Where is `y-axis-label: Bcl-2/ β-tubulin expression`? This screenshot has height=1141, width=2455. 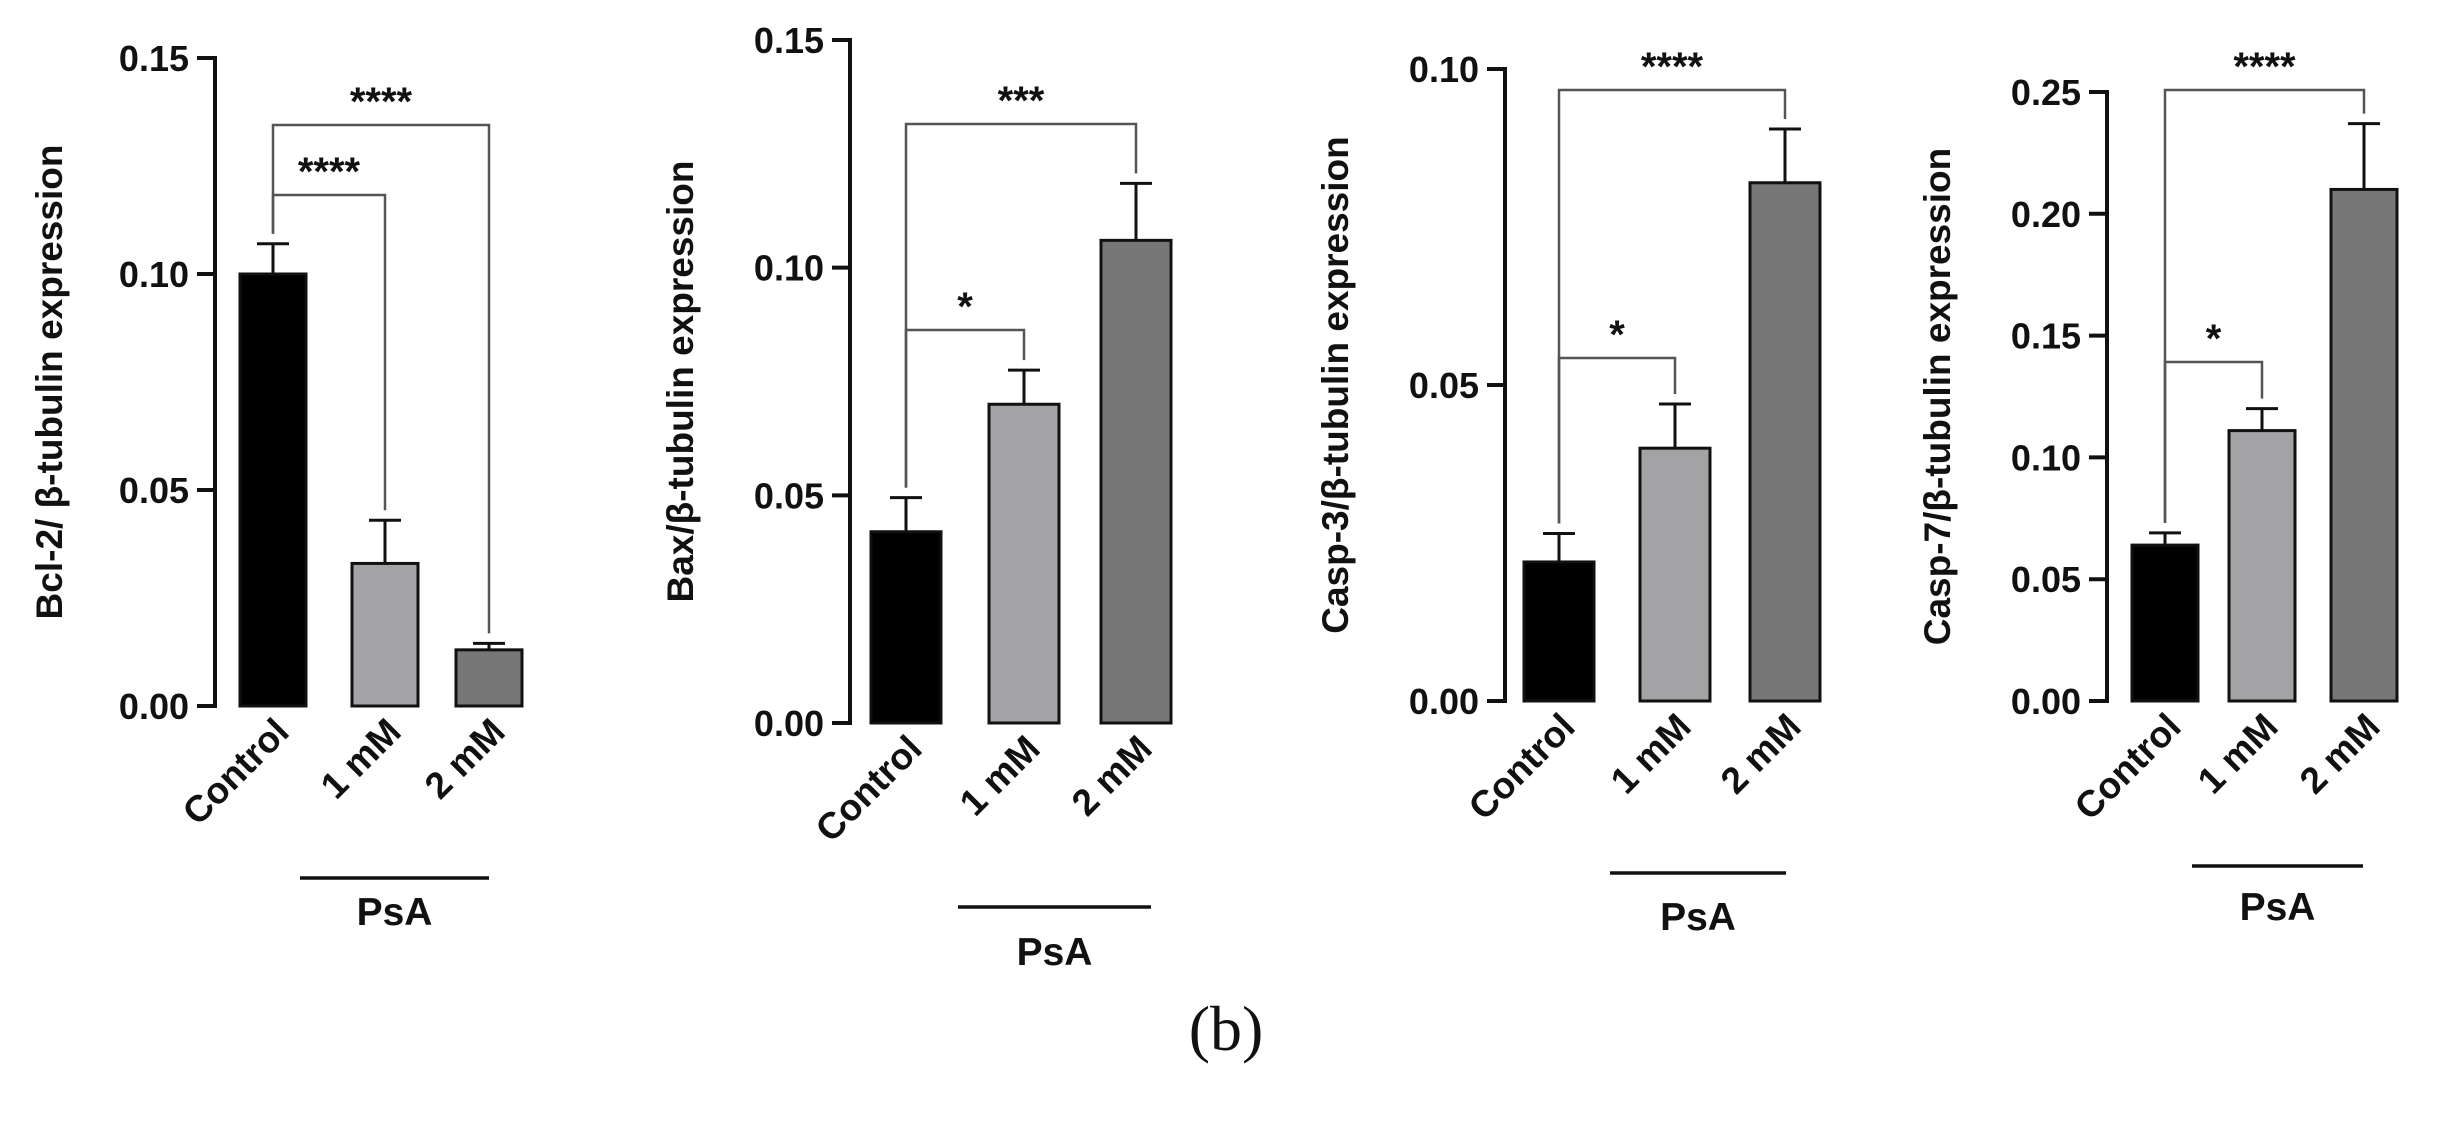 y-axis-label: Bcl-2/ β-tubulin expression is located at coordinates (49, 382).